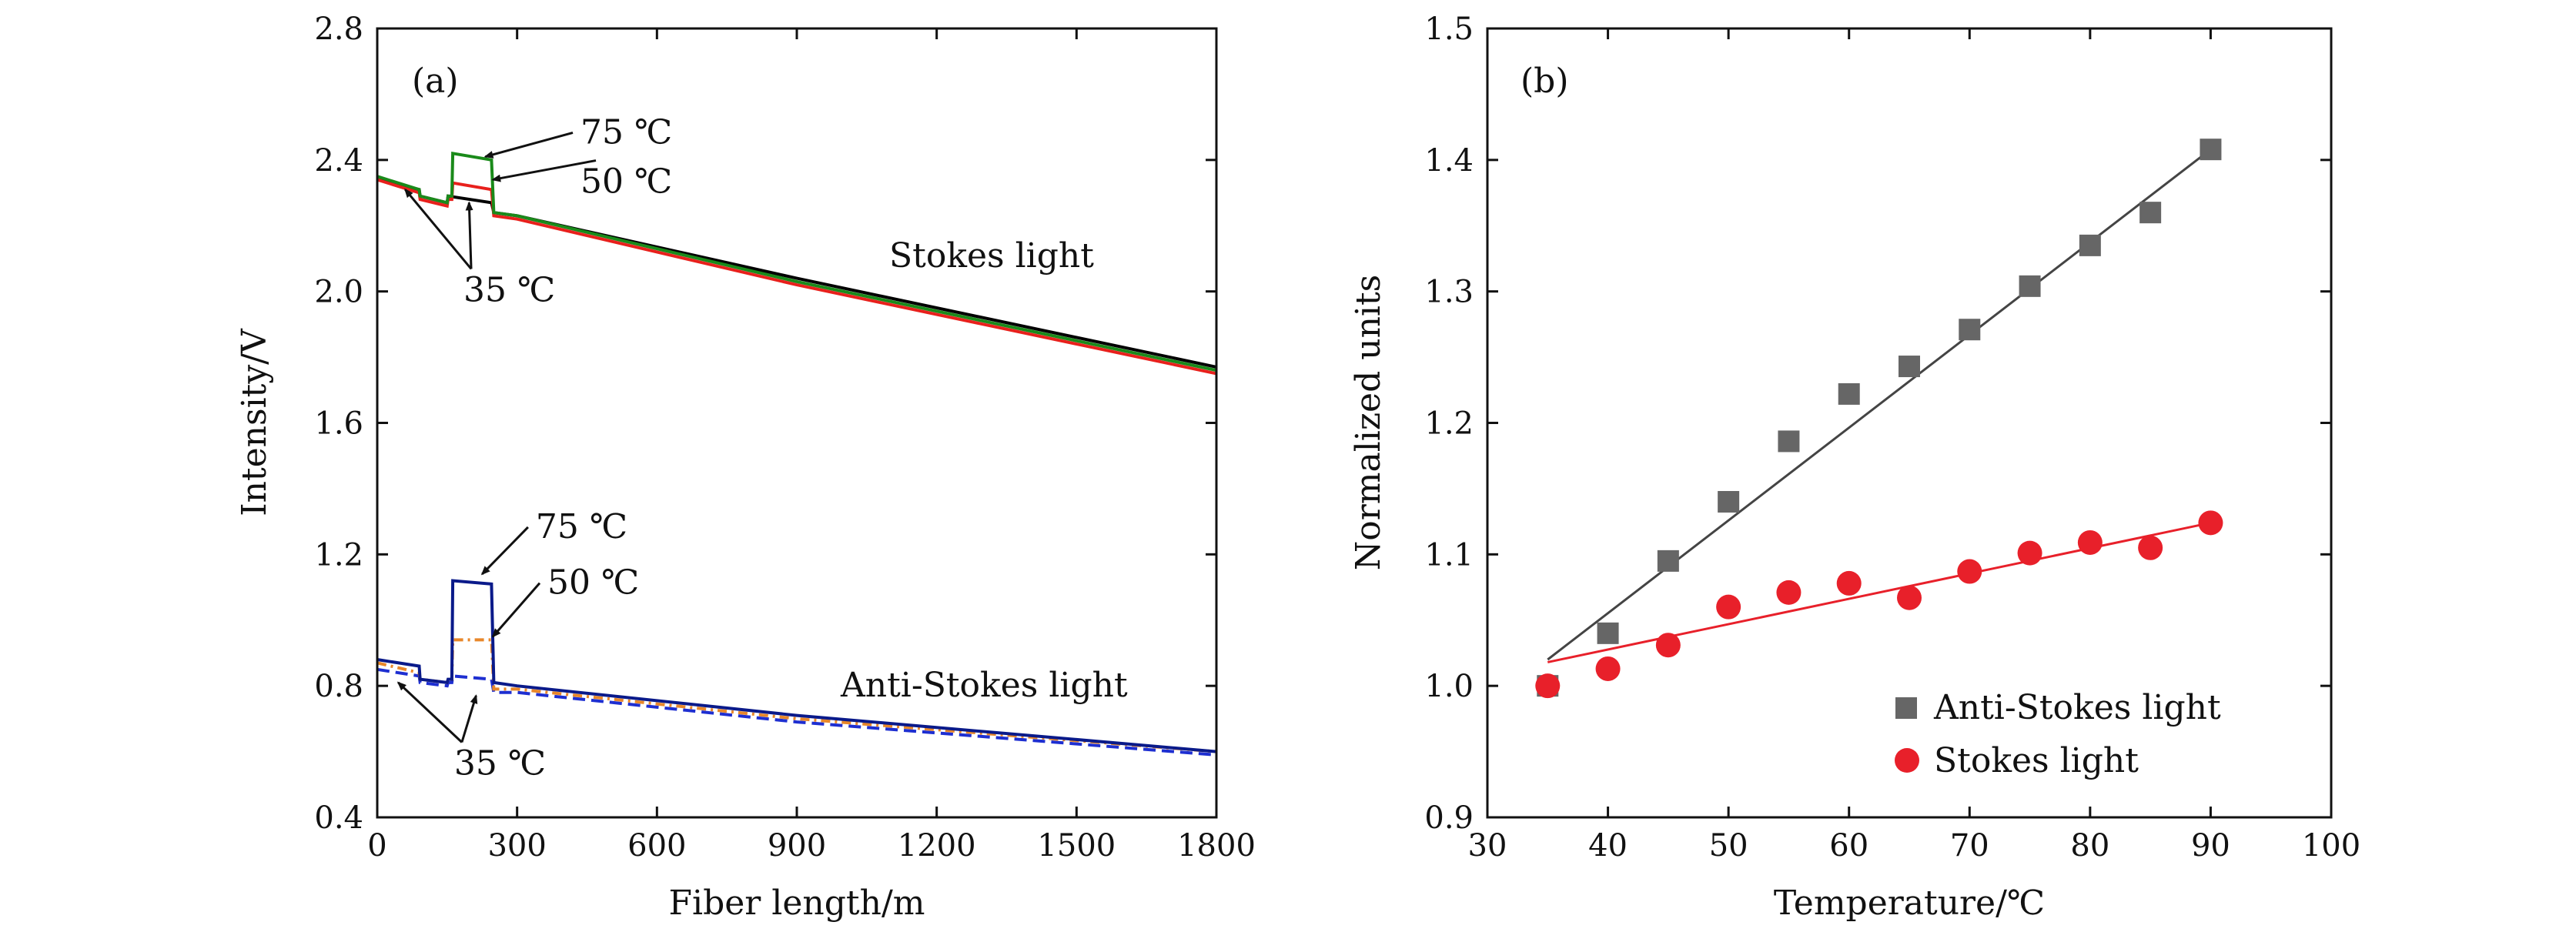 This screenshot has width=2576, height=932. I want to click on panel-b-y-tick-label: 1.3, so click(1449, 292).